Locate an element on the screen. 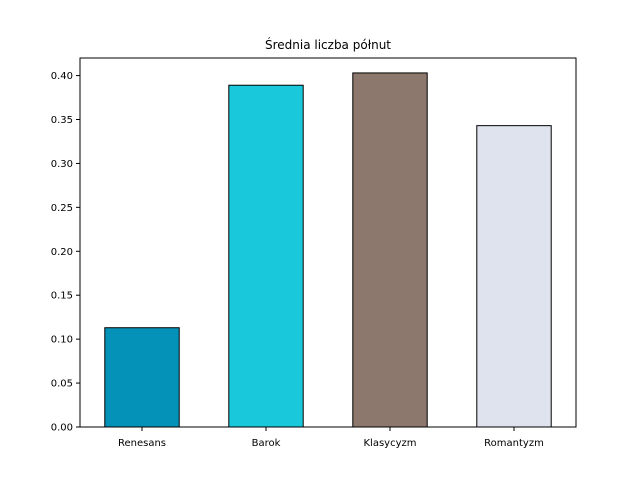  y-tick-label: 0.25 is located at coordinates (62, 208).